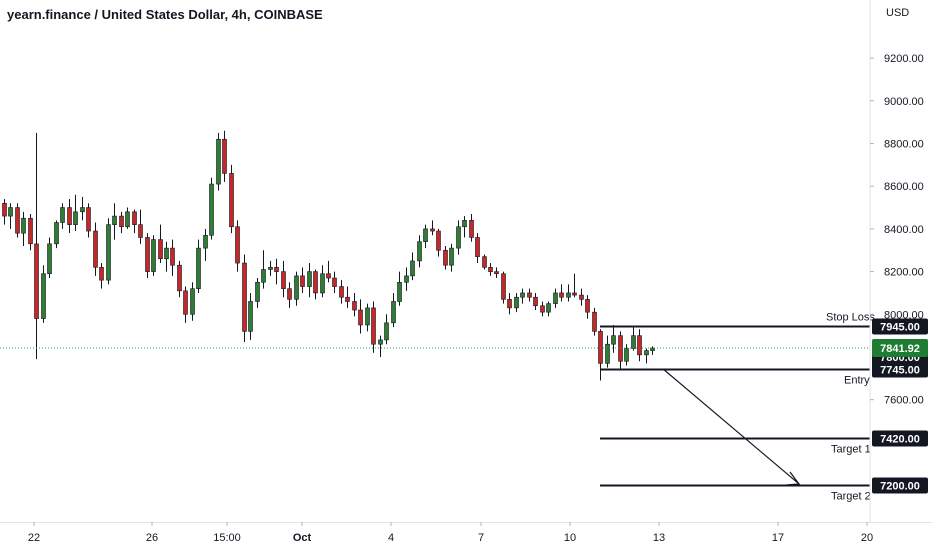  Describe the element at coordinates (904, 230) in the screenshot. I see `y-tick-label: 8400.00` at that location.